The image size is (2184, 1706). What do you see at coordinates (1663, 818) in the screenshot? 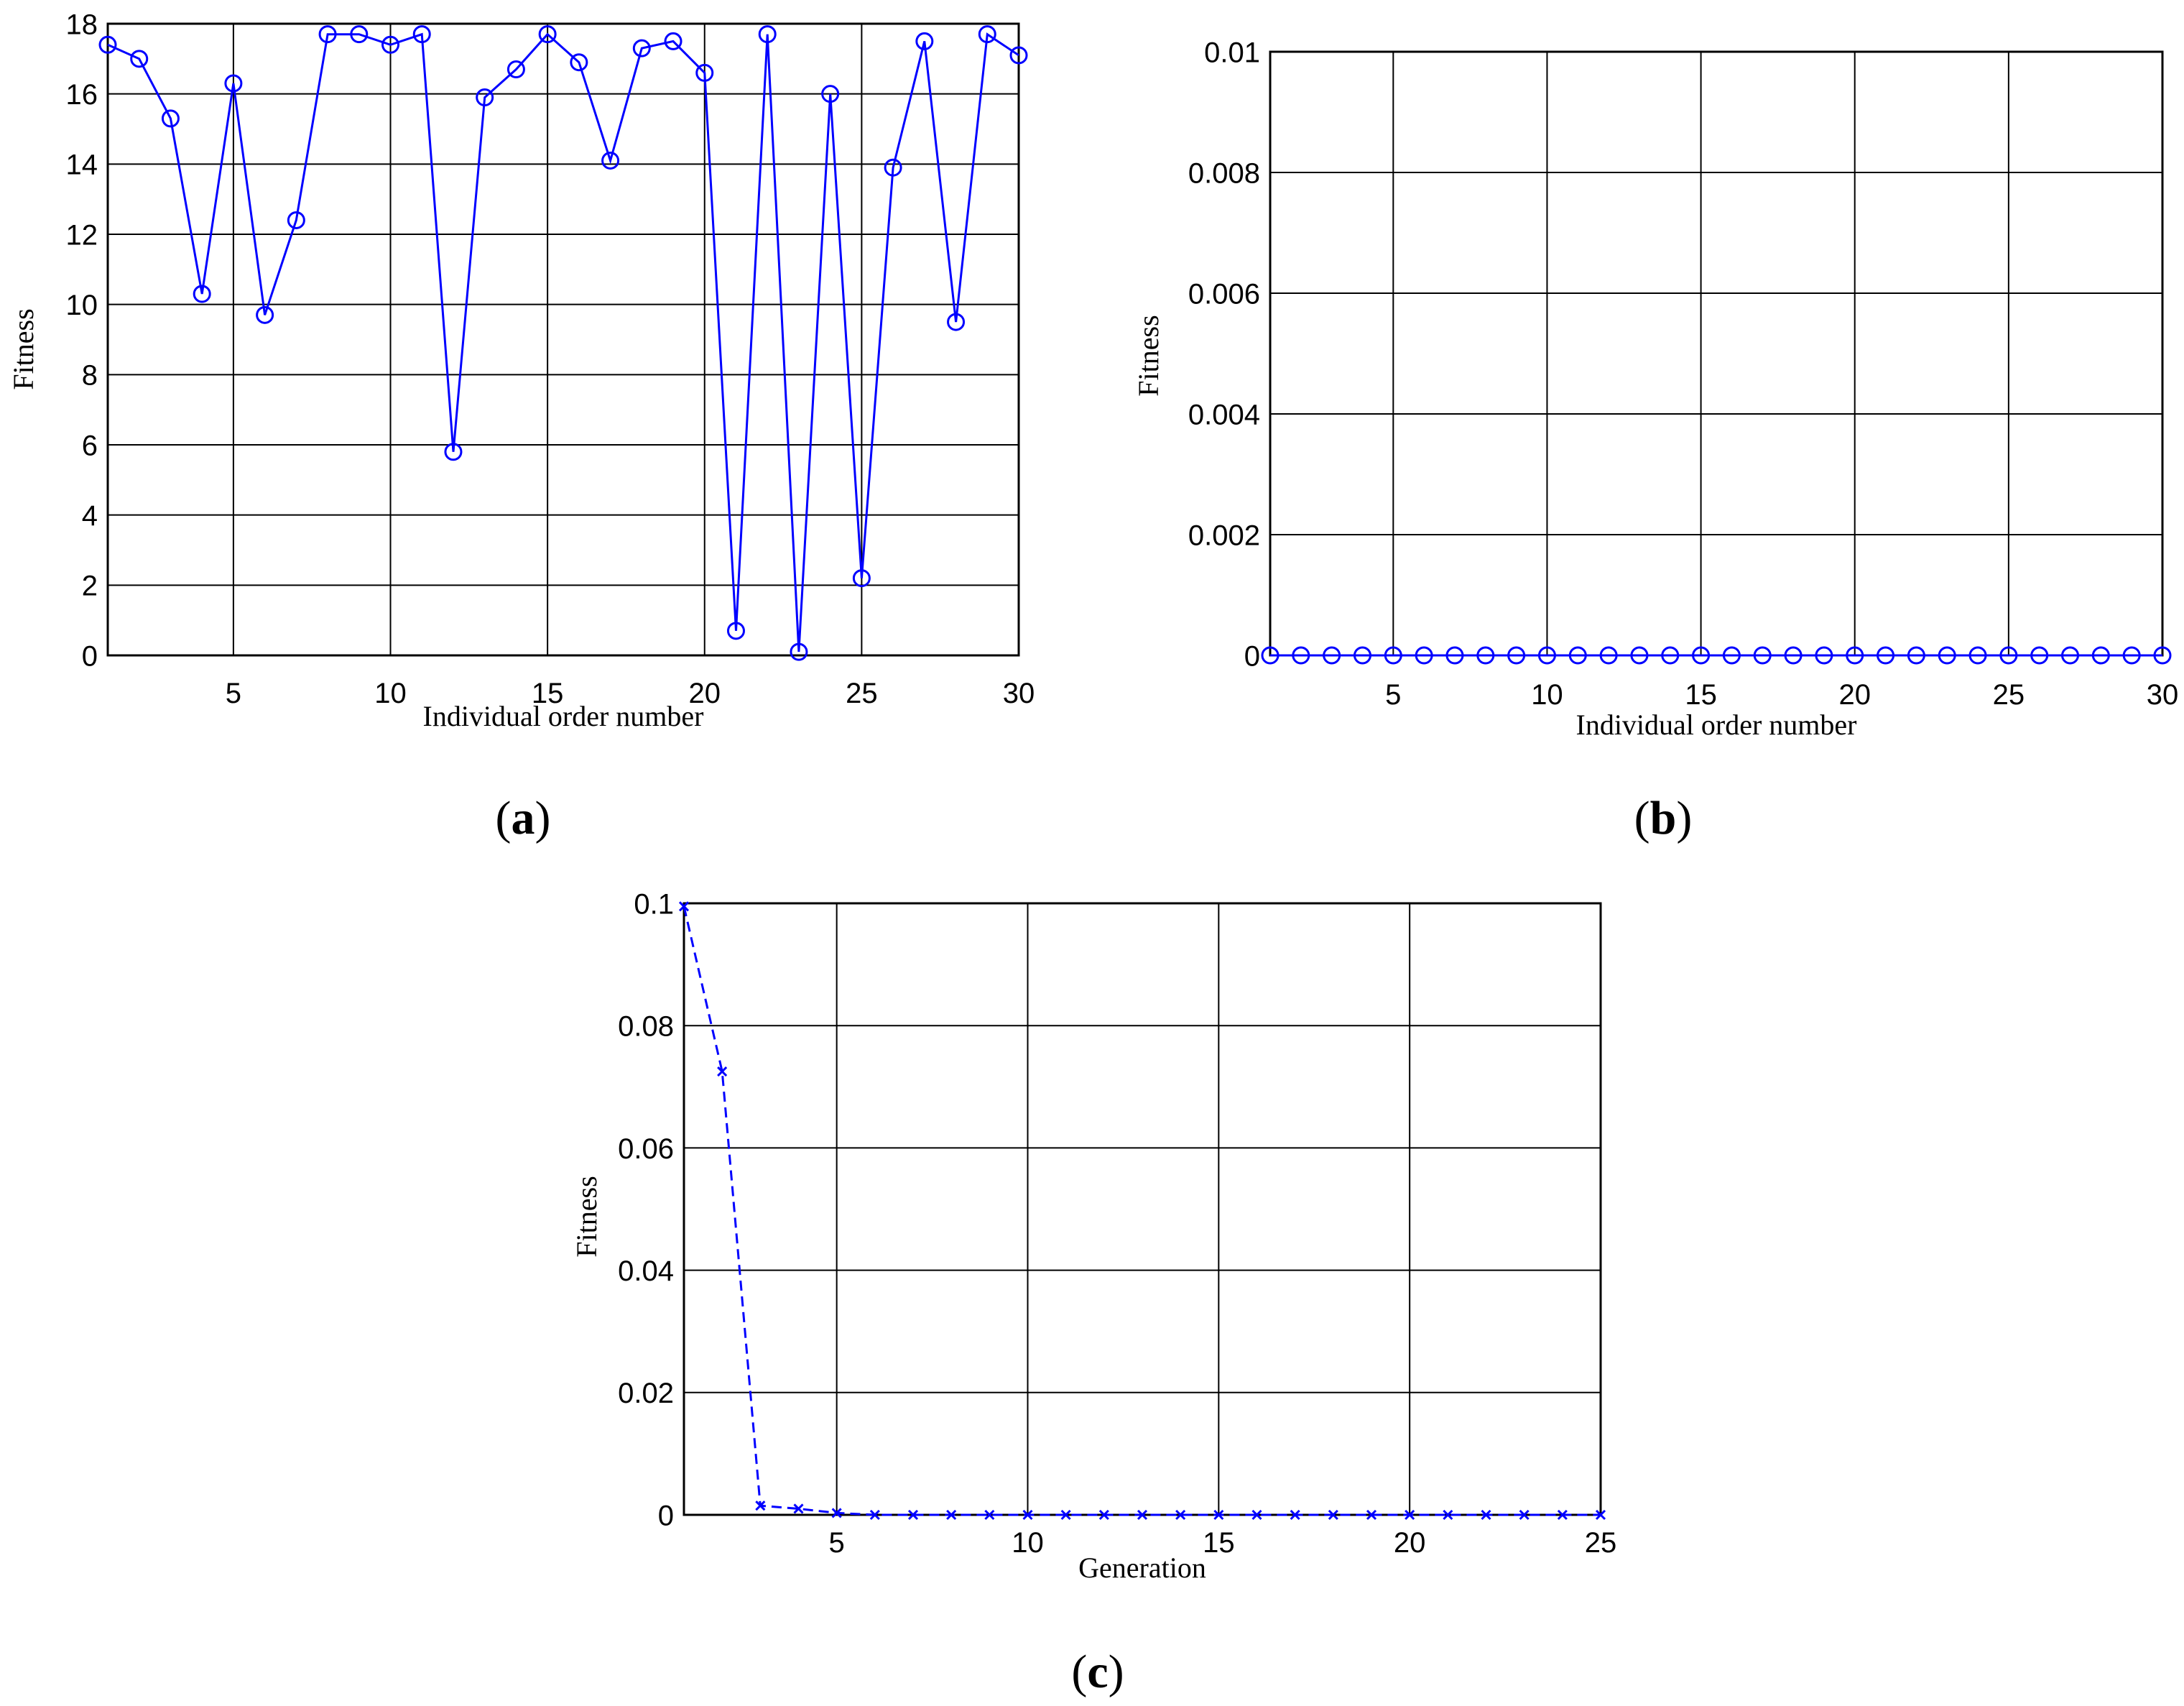
I see `caption-letter: b` at bounding box center [1663, 818].